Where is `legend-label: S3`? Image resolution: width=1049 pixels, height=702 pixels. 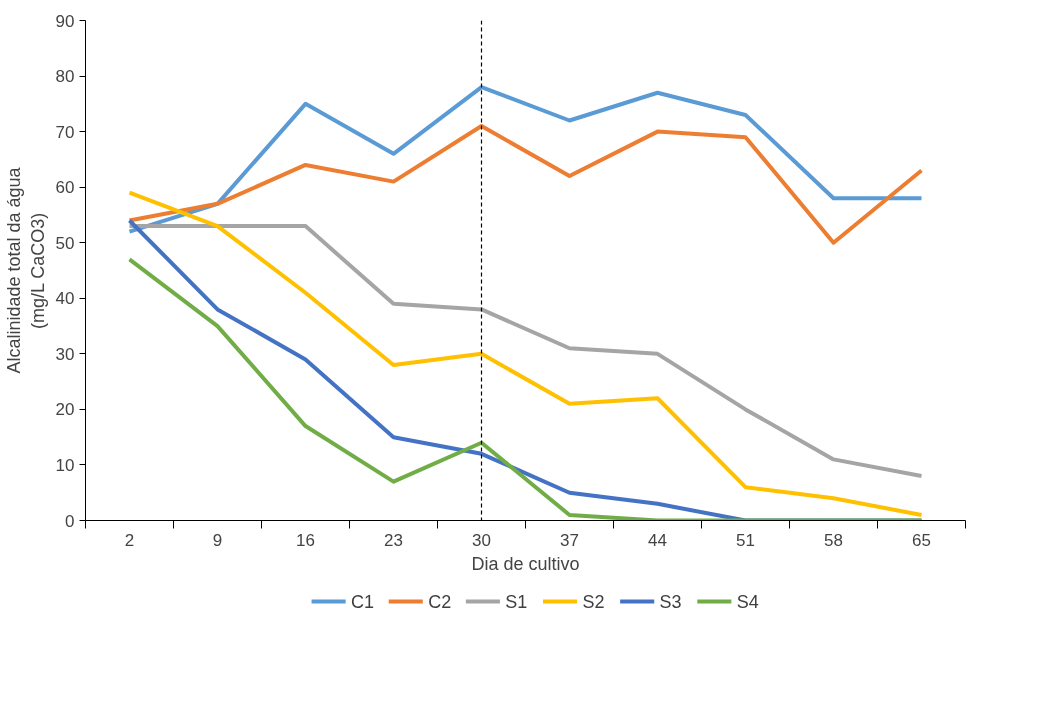 legend-label: S3 is located at coordinates (670, 601).